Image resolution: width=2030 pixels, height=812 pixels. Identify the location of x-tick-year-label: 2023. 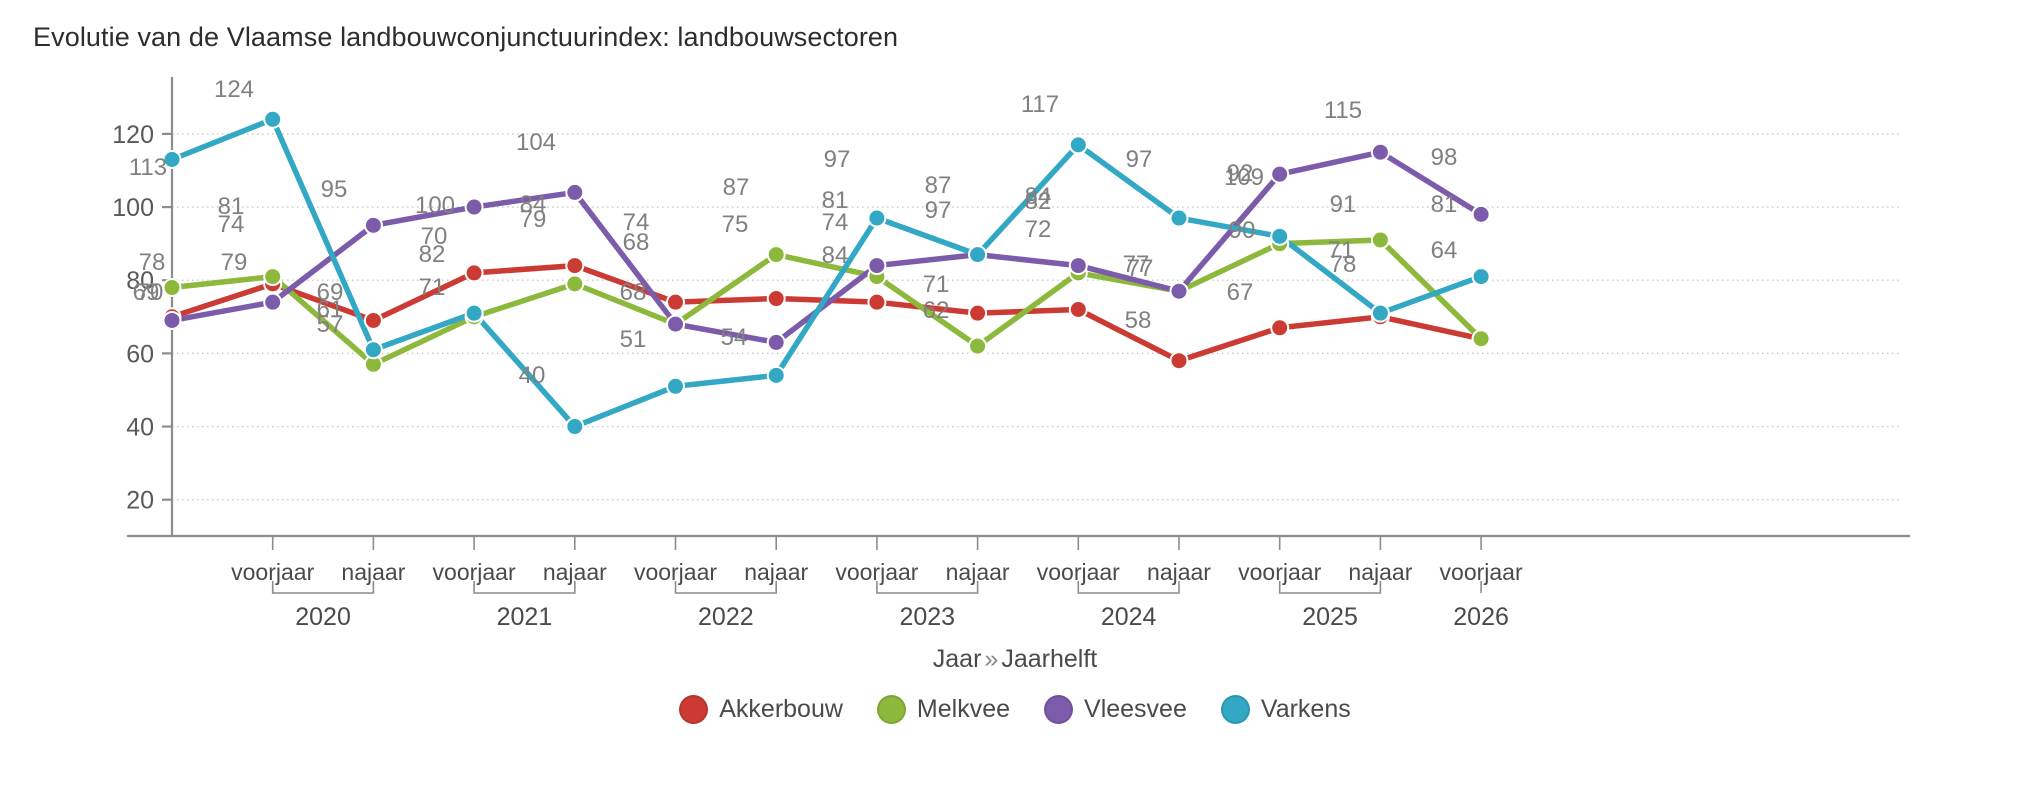
(927, 617).